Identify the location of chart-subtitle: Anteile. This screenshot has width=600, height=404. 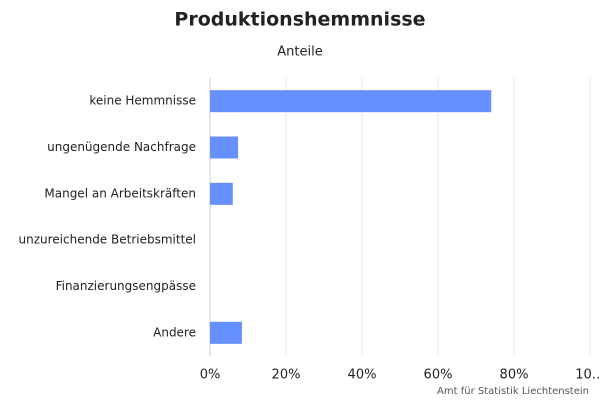
(299, 52).